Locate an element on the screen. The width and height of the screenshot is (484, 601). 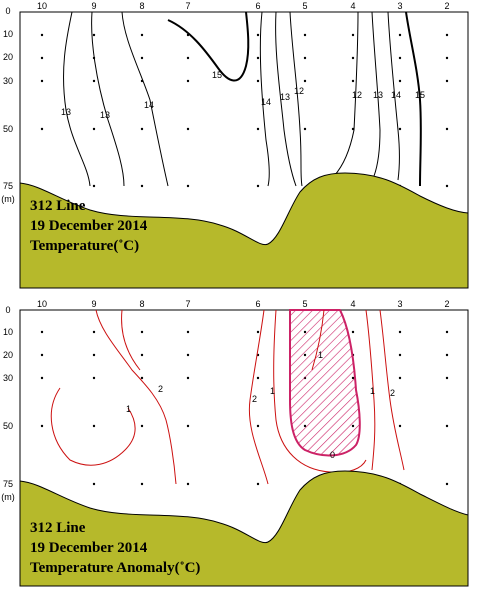
isotherm-15-a is located at coordinates (208, 46).